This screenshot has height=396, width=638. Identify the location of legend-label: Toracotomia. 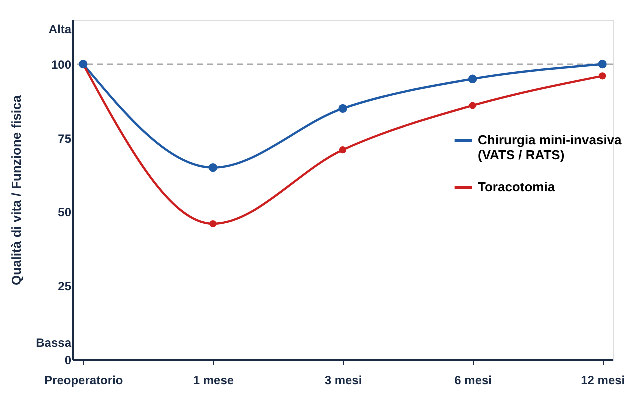
(517, 187).